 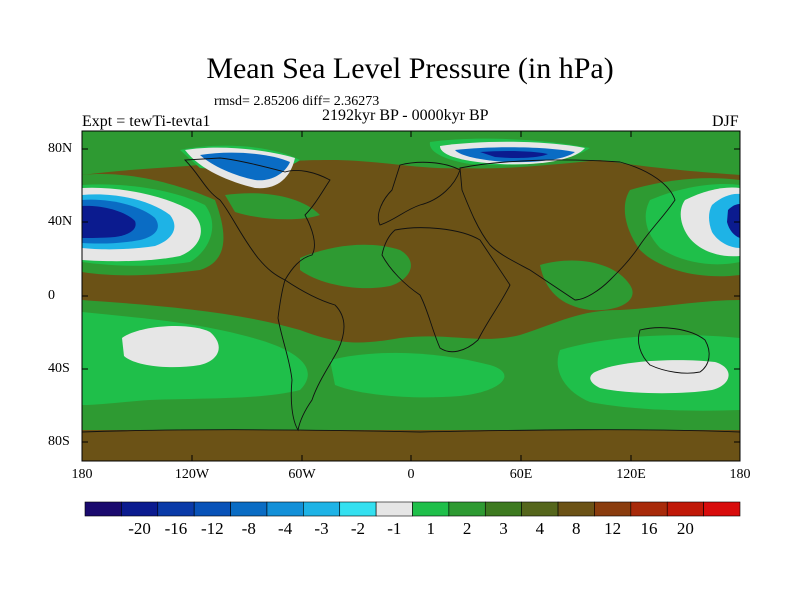 What do you see at coordinates (60, 221) in the screenshot?
I see `y-tick-40n: 40N` at bounding box center [60, 221].